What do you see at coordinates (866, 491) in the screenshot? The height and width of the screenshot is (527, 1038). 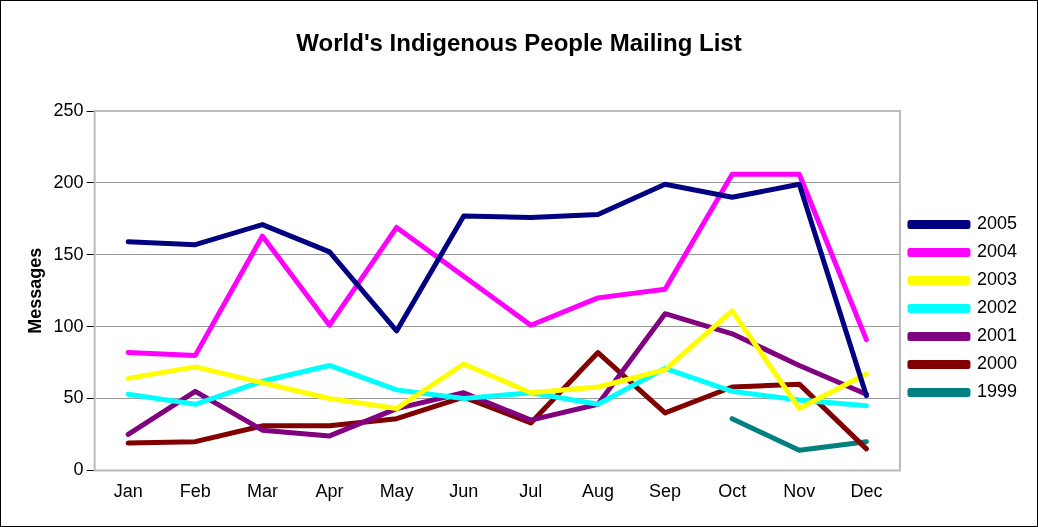 I see `x-tick-label: Dec` at bounding box center [866, 491].